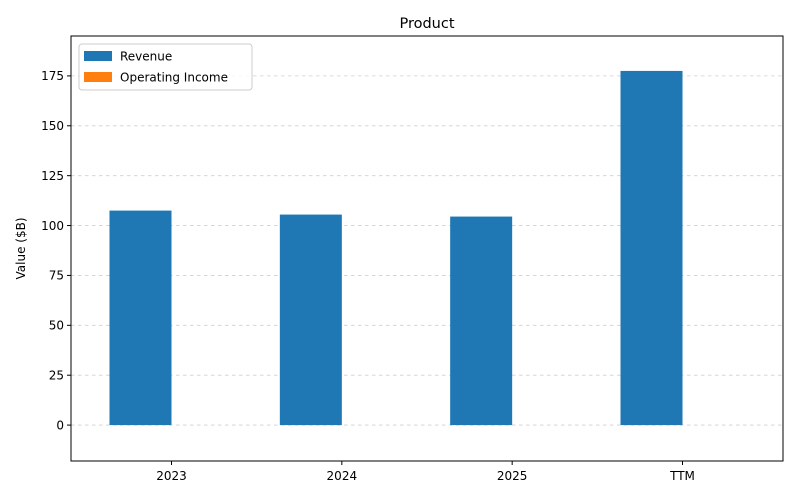 The image size is (800, 500). I want to click on y-tick-label-150: 150, so click(52, 126).